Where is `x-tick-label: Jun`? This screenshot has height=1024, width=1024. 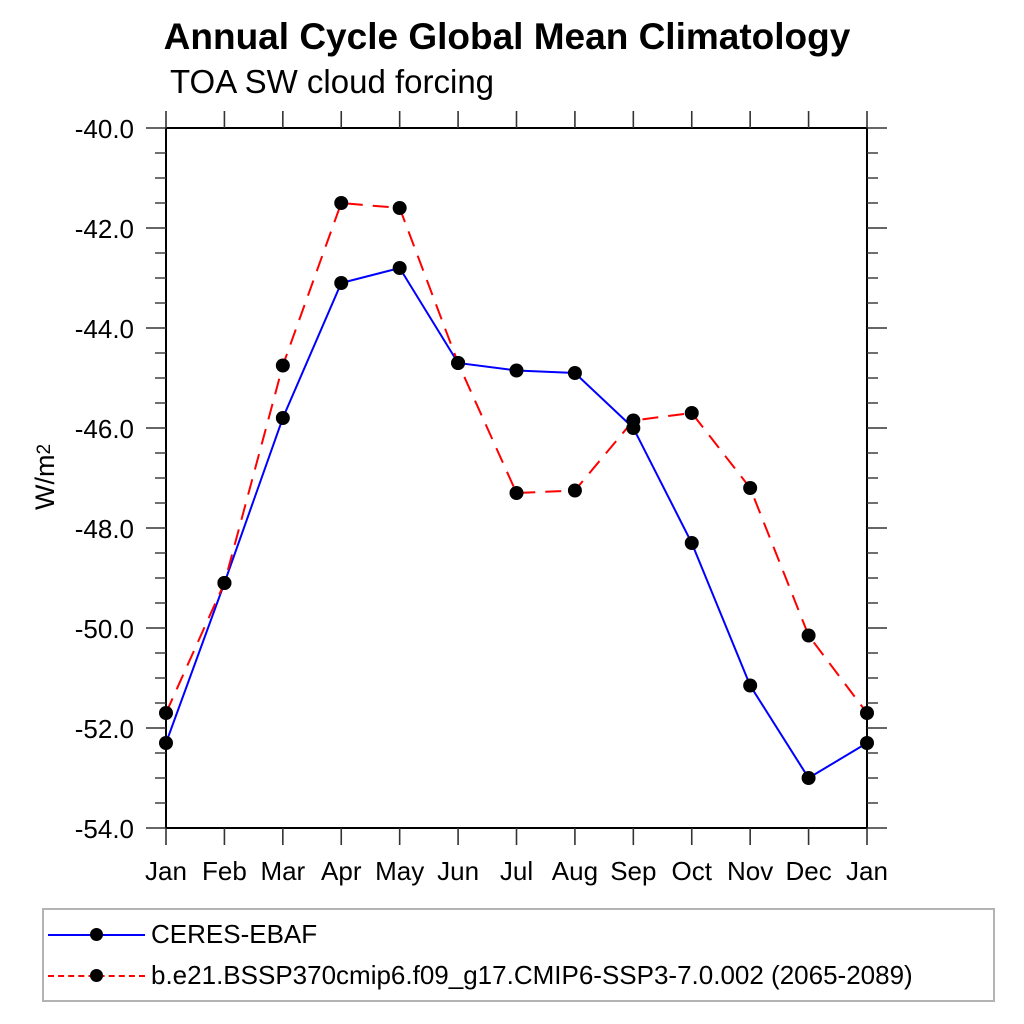
x-tick-label: Jun is located at coordinates (458, 871).